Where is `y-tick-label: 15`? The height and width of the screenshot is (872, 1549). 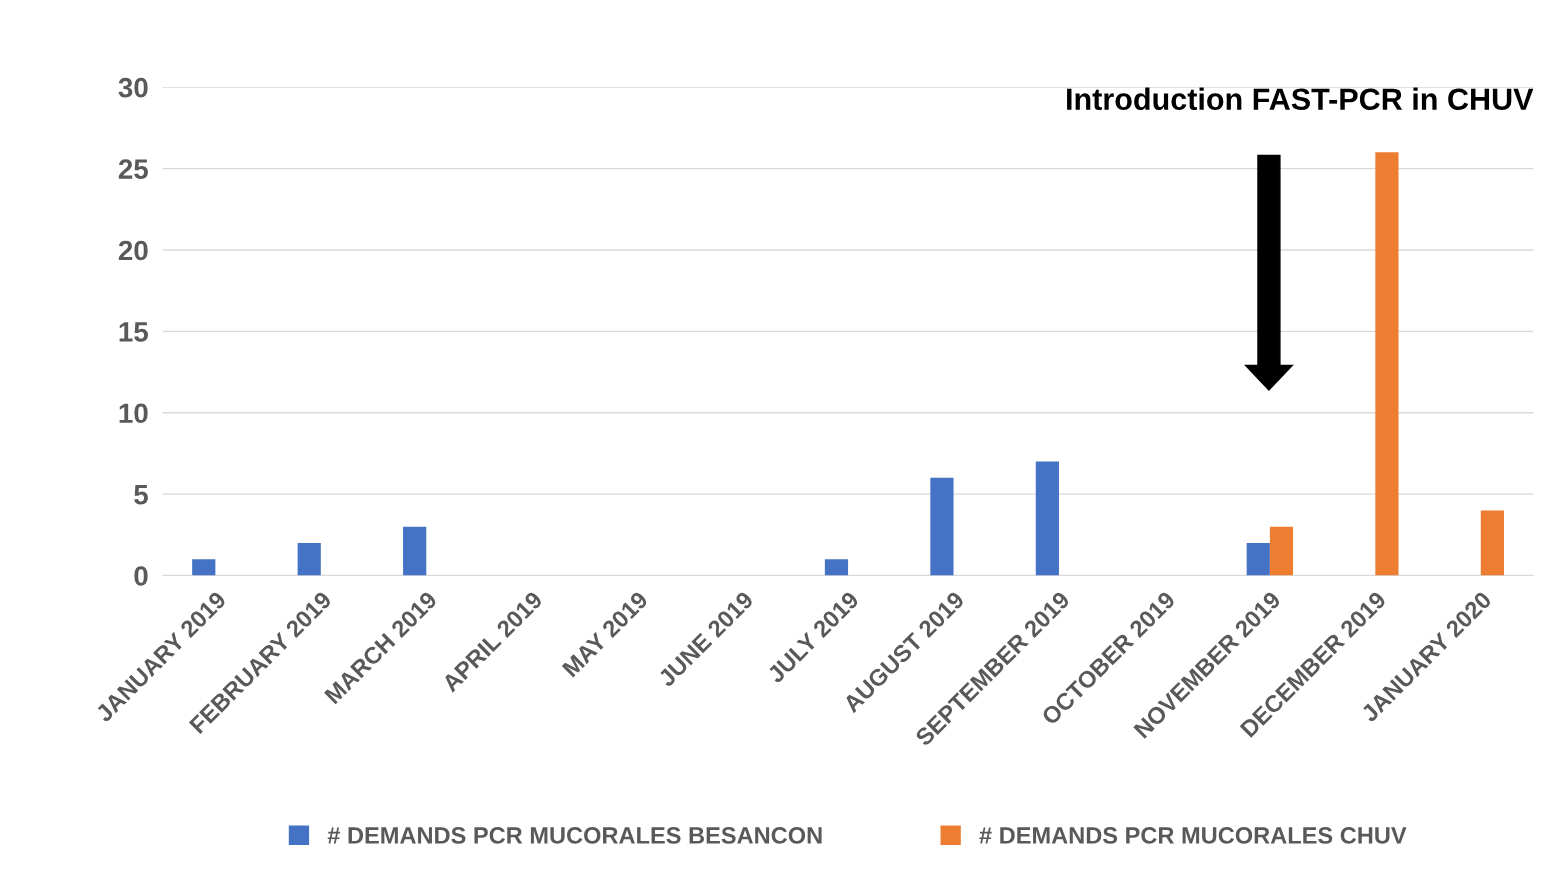 y-tick-label: 15 is located at coordinates (133, 332).